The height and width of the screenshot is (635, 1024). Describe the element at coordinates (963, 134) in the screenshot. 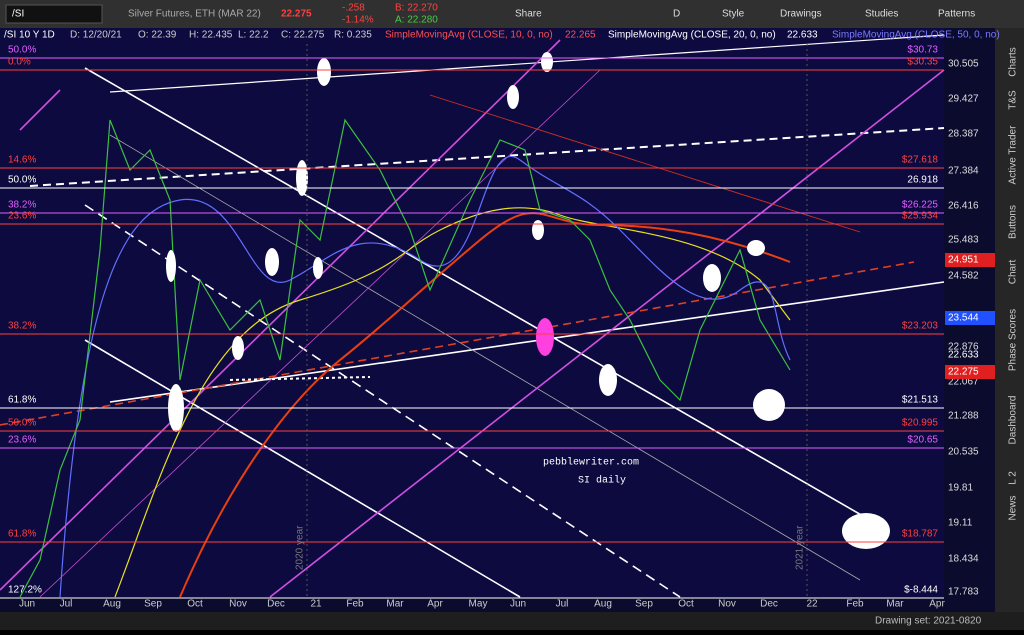

I see `price-tick: 28.387` at that location.